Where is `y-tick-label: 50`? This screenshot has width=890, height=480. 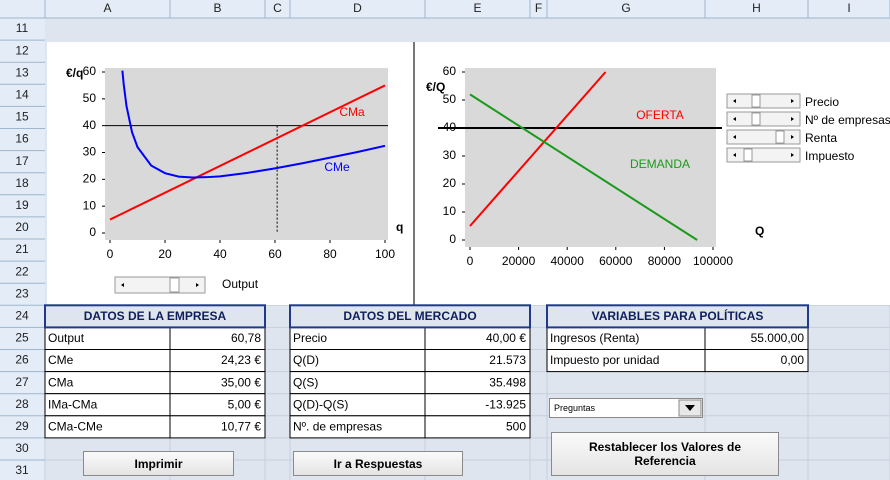
y-tick-label: 50 is located at coordinates (90, 98).